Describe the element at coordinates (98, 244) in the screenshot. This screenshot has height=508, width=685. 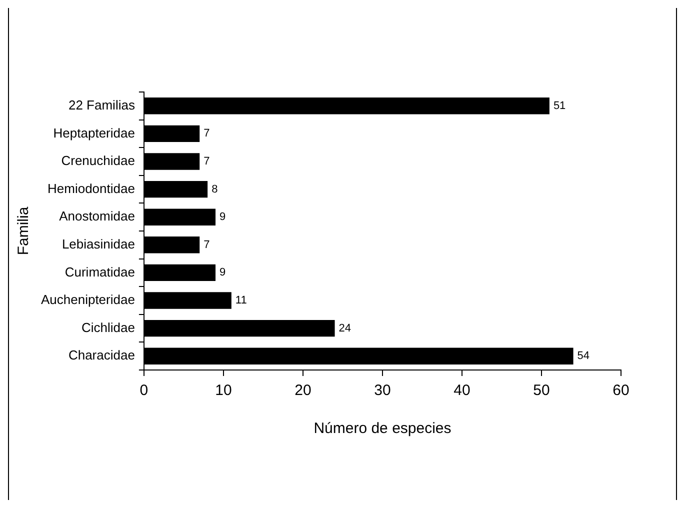
I see `y-tick-label: Lebiasinidae` at that location.